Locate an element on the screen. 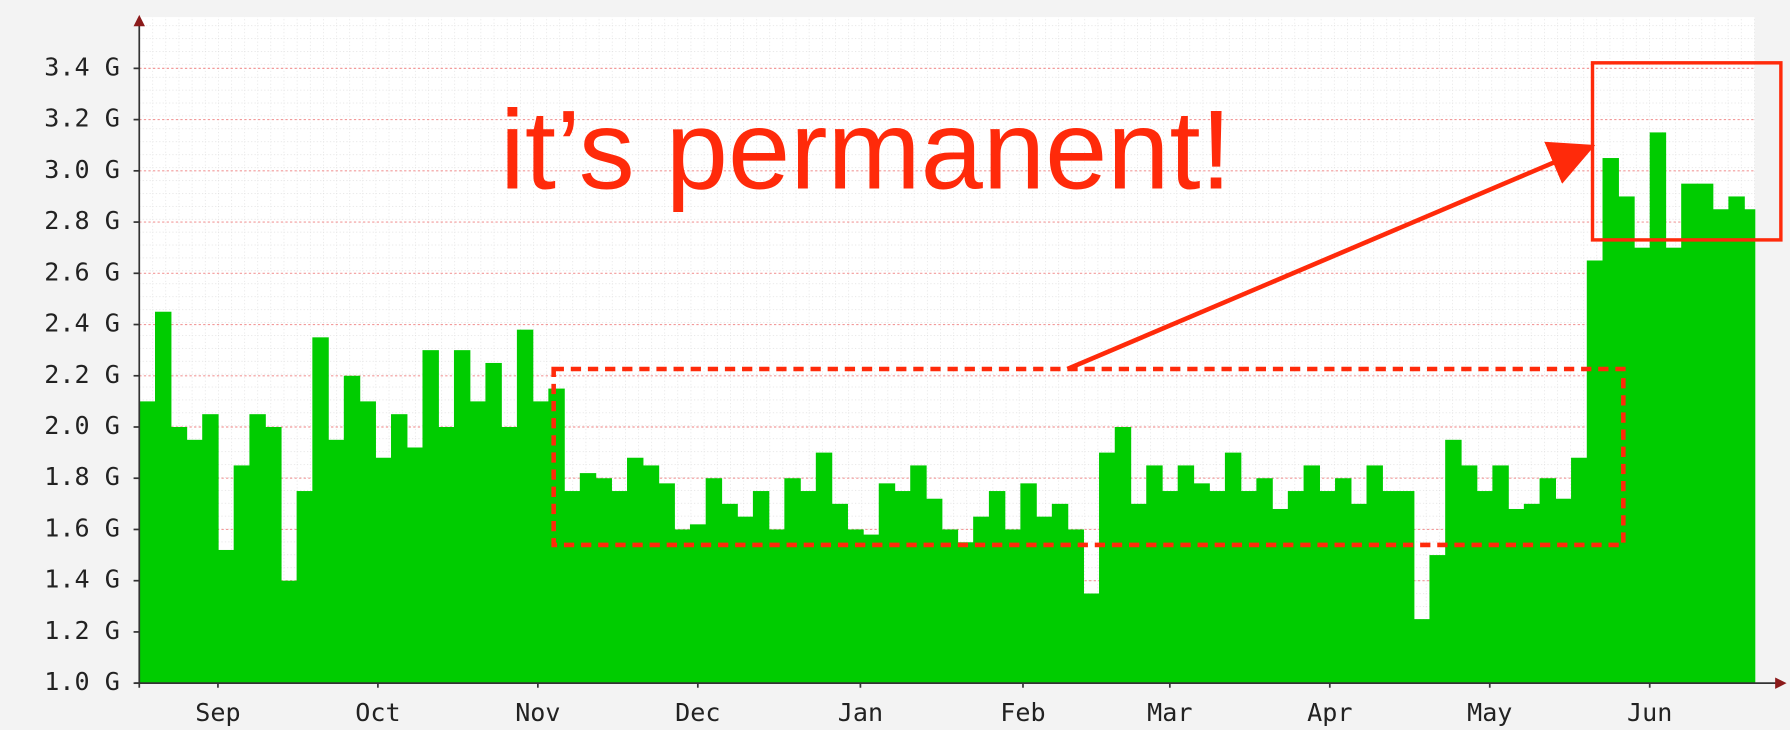 The image size is (1790, 730). y-tick-label: 2.6 G is located at coordinates (82, 271).